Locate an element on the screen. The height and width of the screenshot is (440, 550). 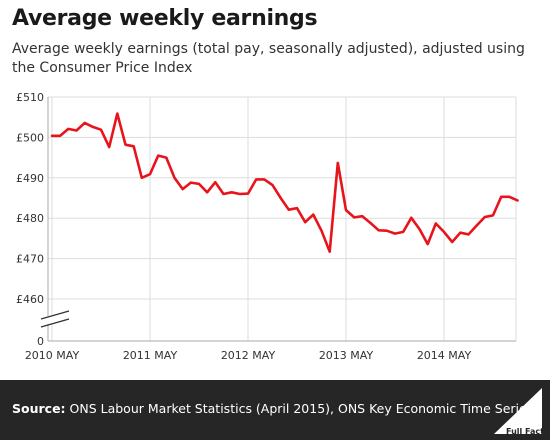
chart-title: Average weekly earnings is located at coordinates (165, 18).